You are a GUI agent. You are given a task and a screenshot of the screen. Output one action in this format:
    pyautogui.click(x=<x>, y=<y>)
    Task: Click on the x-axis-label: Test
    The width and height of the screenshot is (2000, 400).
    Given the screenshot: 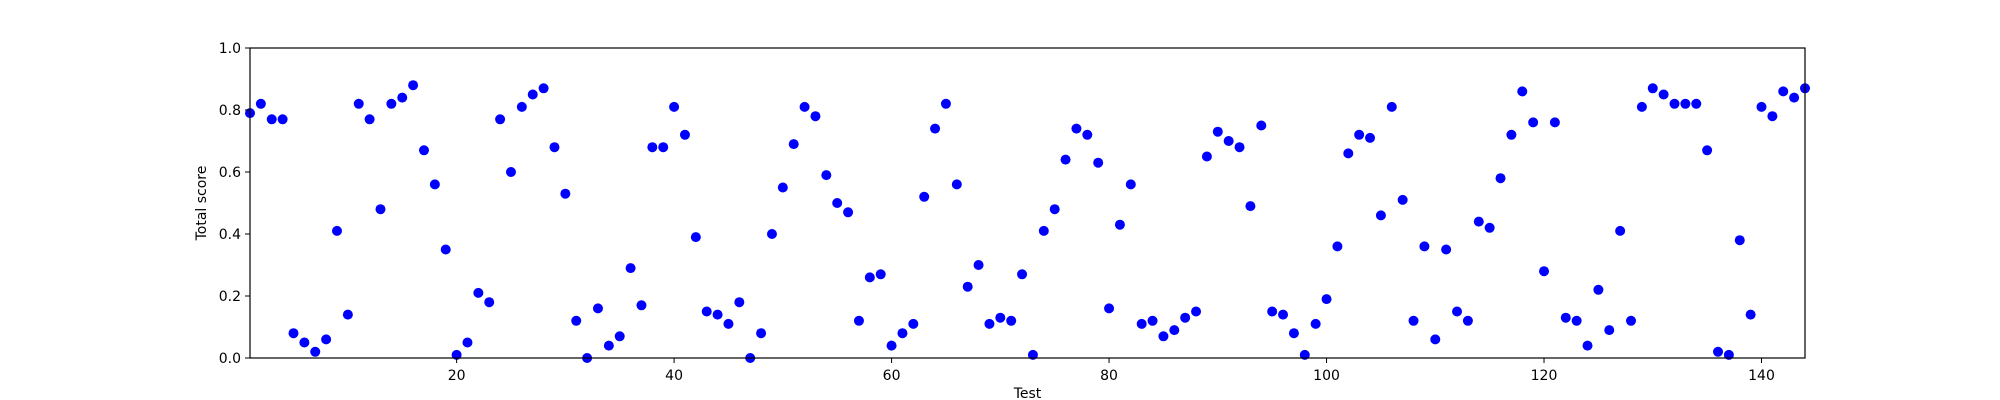 What is the action you would take?
    pyautogui.click(x=1027, y=393)
    